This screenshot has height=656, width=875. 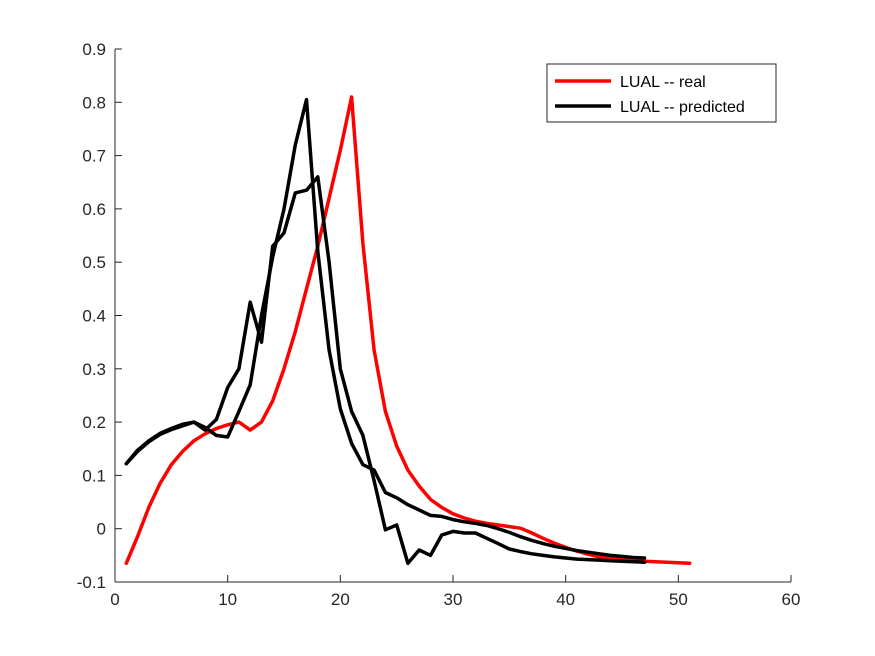 I want to click on y-tick-label: 0.2, so click(x=94, y=422).